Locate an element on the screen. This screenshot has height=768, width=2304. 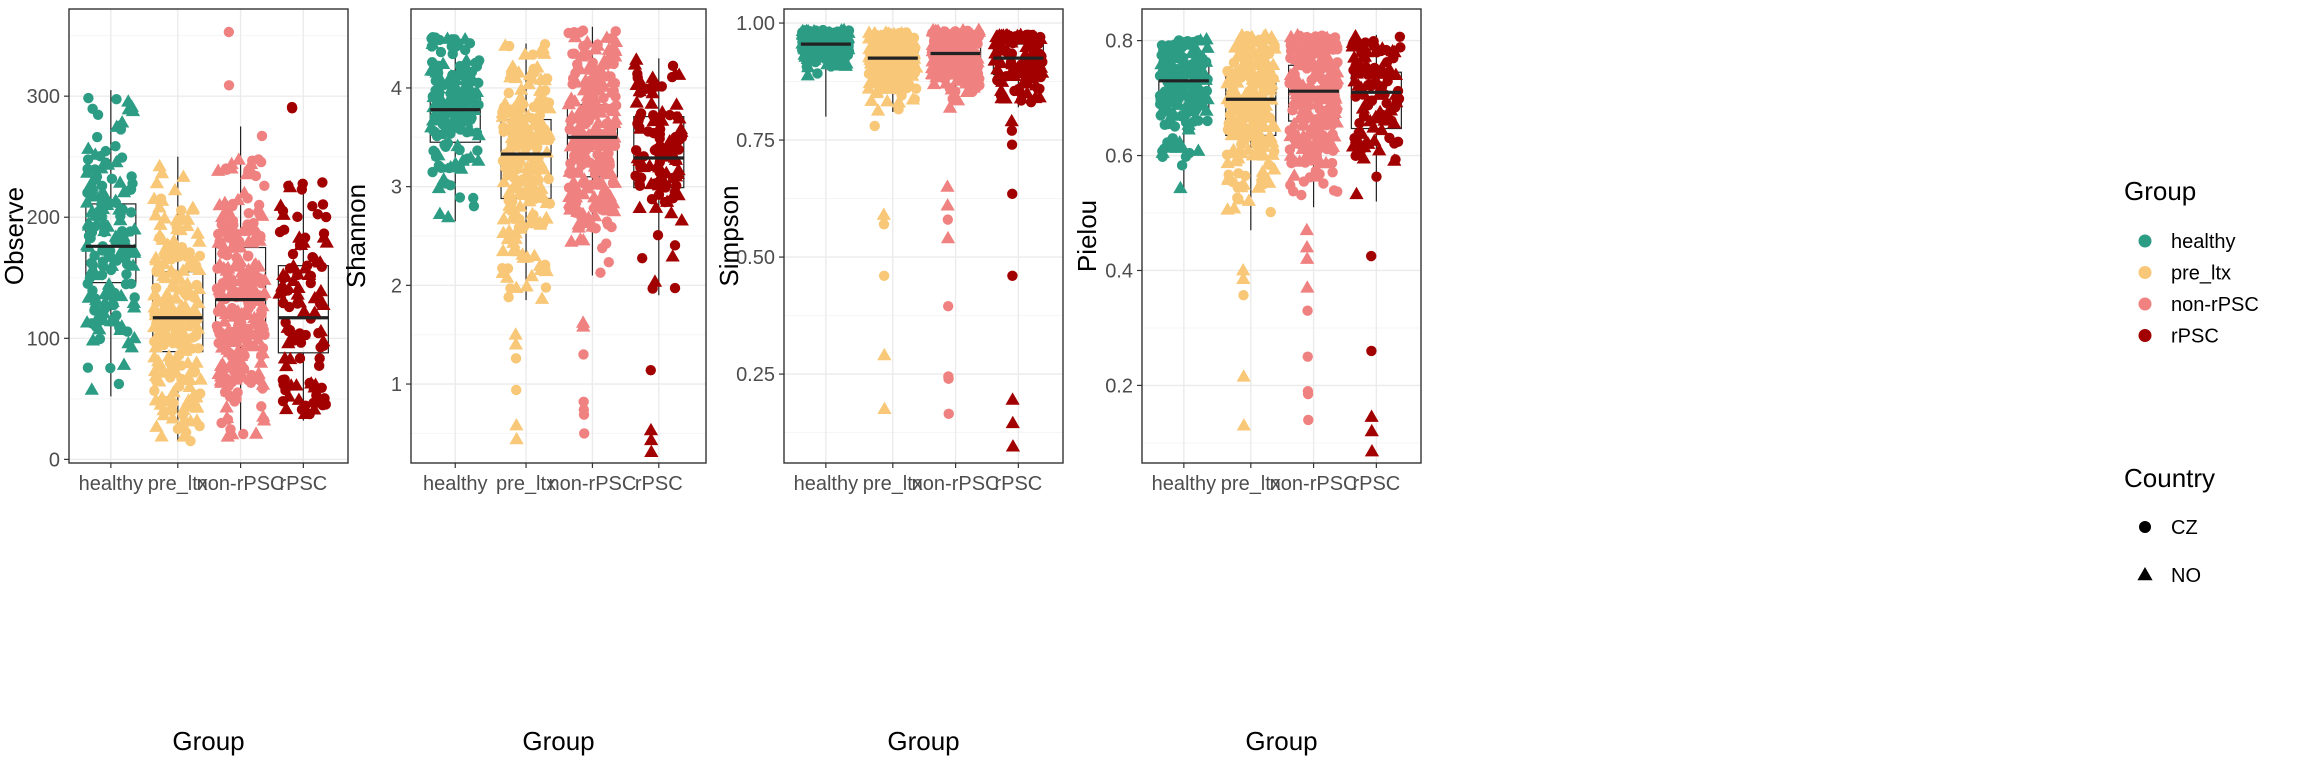
x-tick-label: pre_ltx is located at coordinates (1251, 484).